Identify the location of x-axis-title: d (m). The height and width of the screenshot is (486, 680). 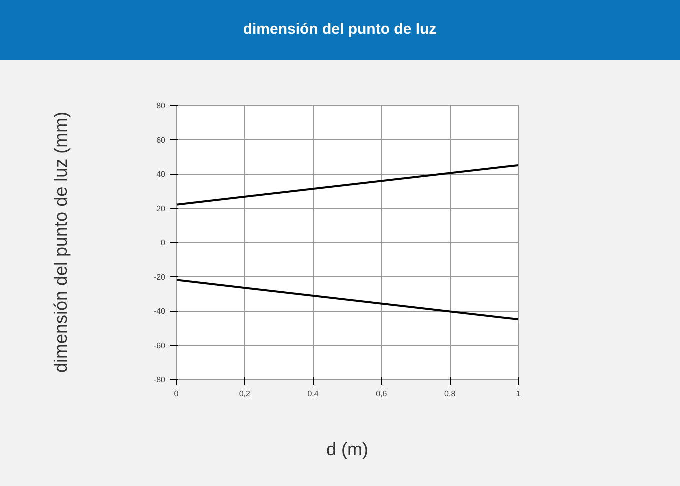
(347, 450).